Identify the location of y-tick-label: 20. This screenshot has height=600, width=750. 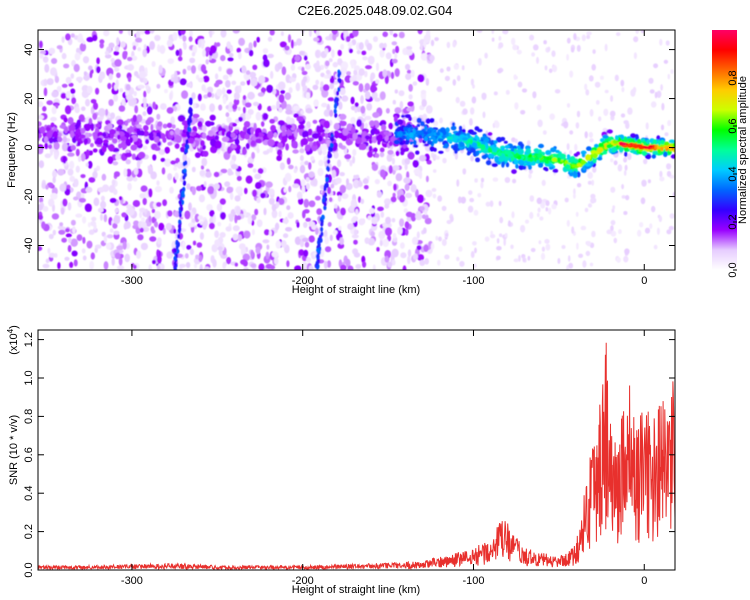
(29, 98).